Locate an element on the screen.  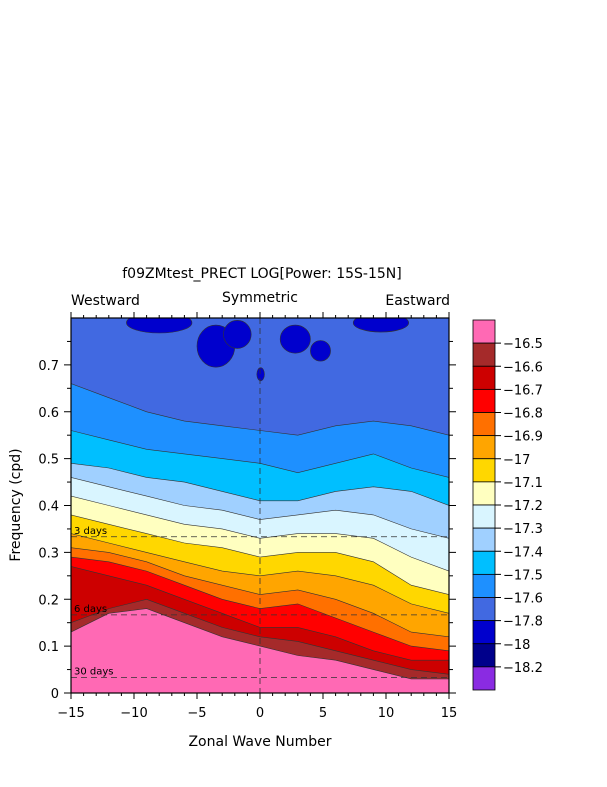
y-tick-label: 0 is located at coordinates (55, 694).